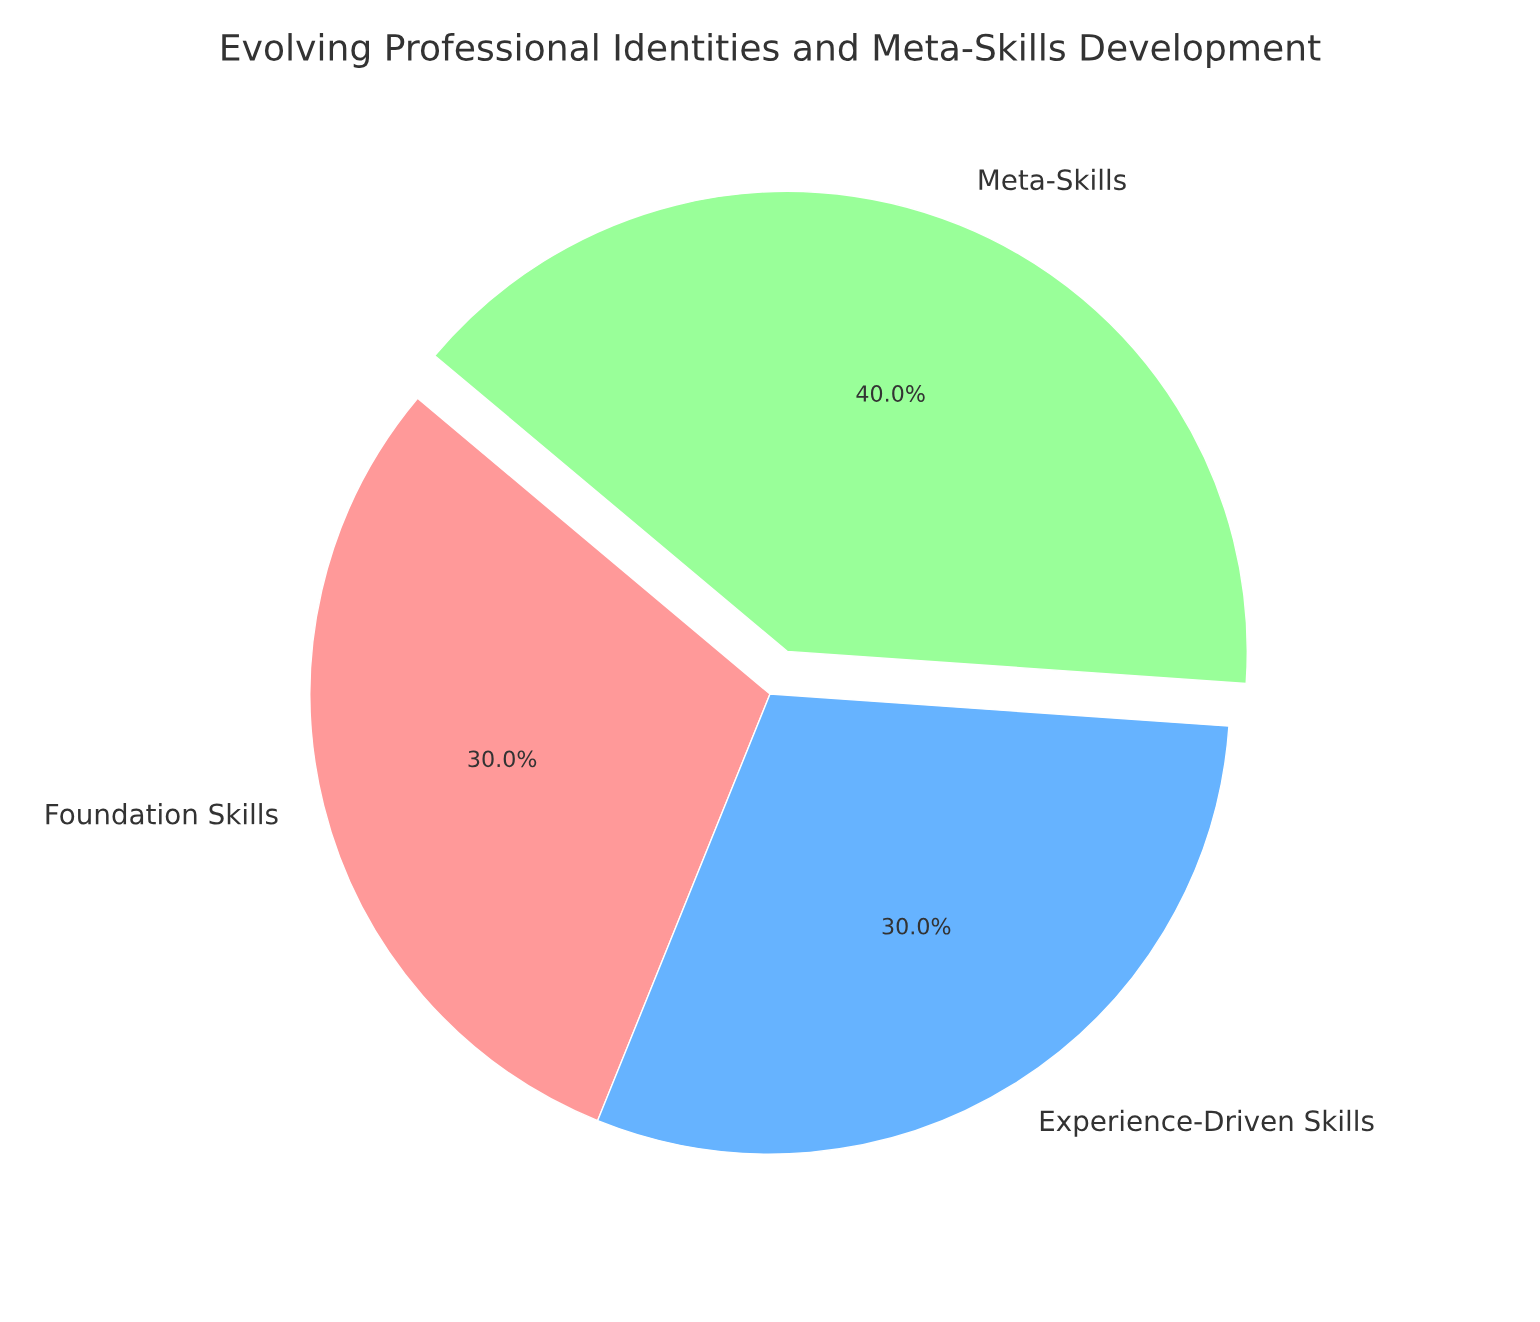 The width and height of the screenshot is (1540, 1322). What do you see at coordinates (890, 393) in the screenshot?
I see `data-label: 40.0%` at bounding box center [890, 393].